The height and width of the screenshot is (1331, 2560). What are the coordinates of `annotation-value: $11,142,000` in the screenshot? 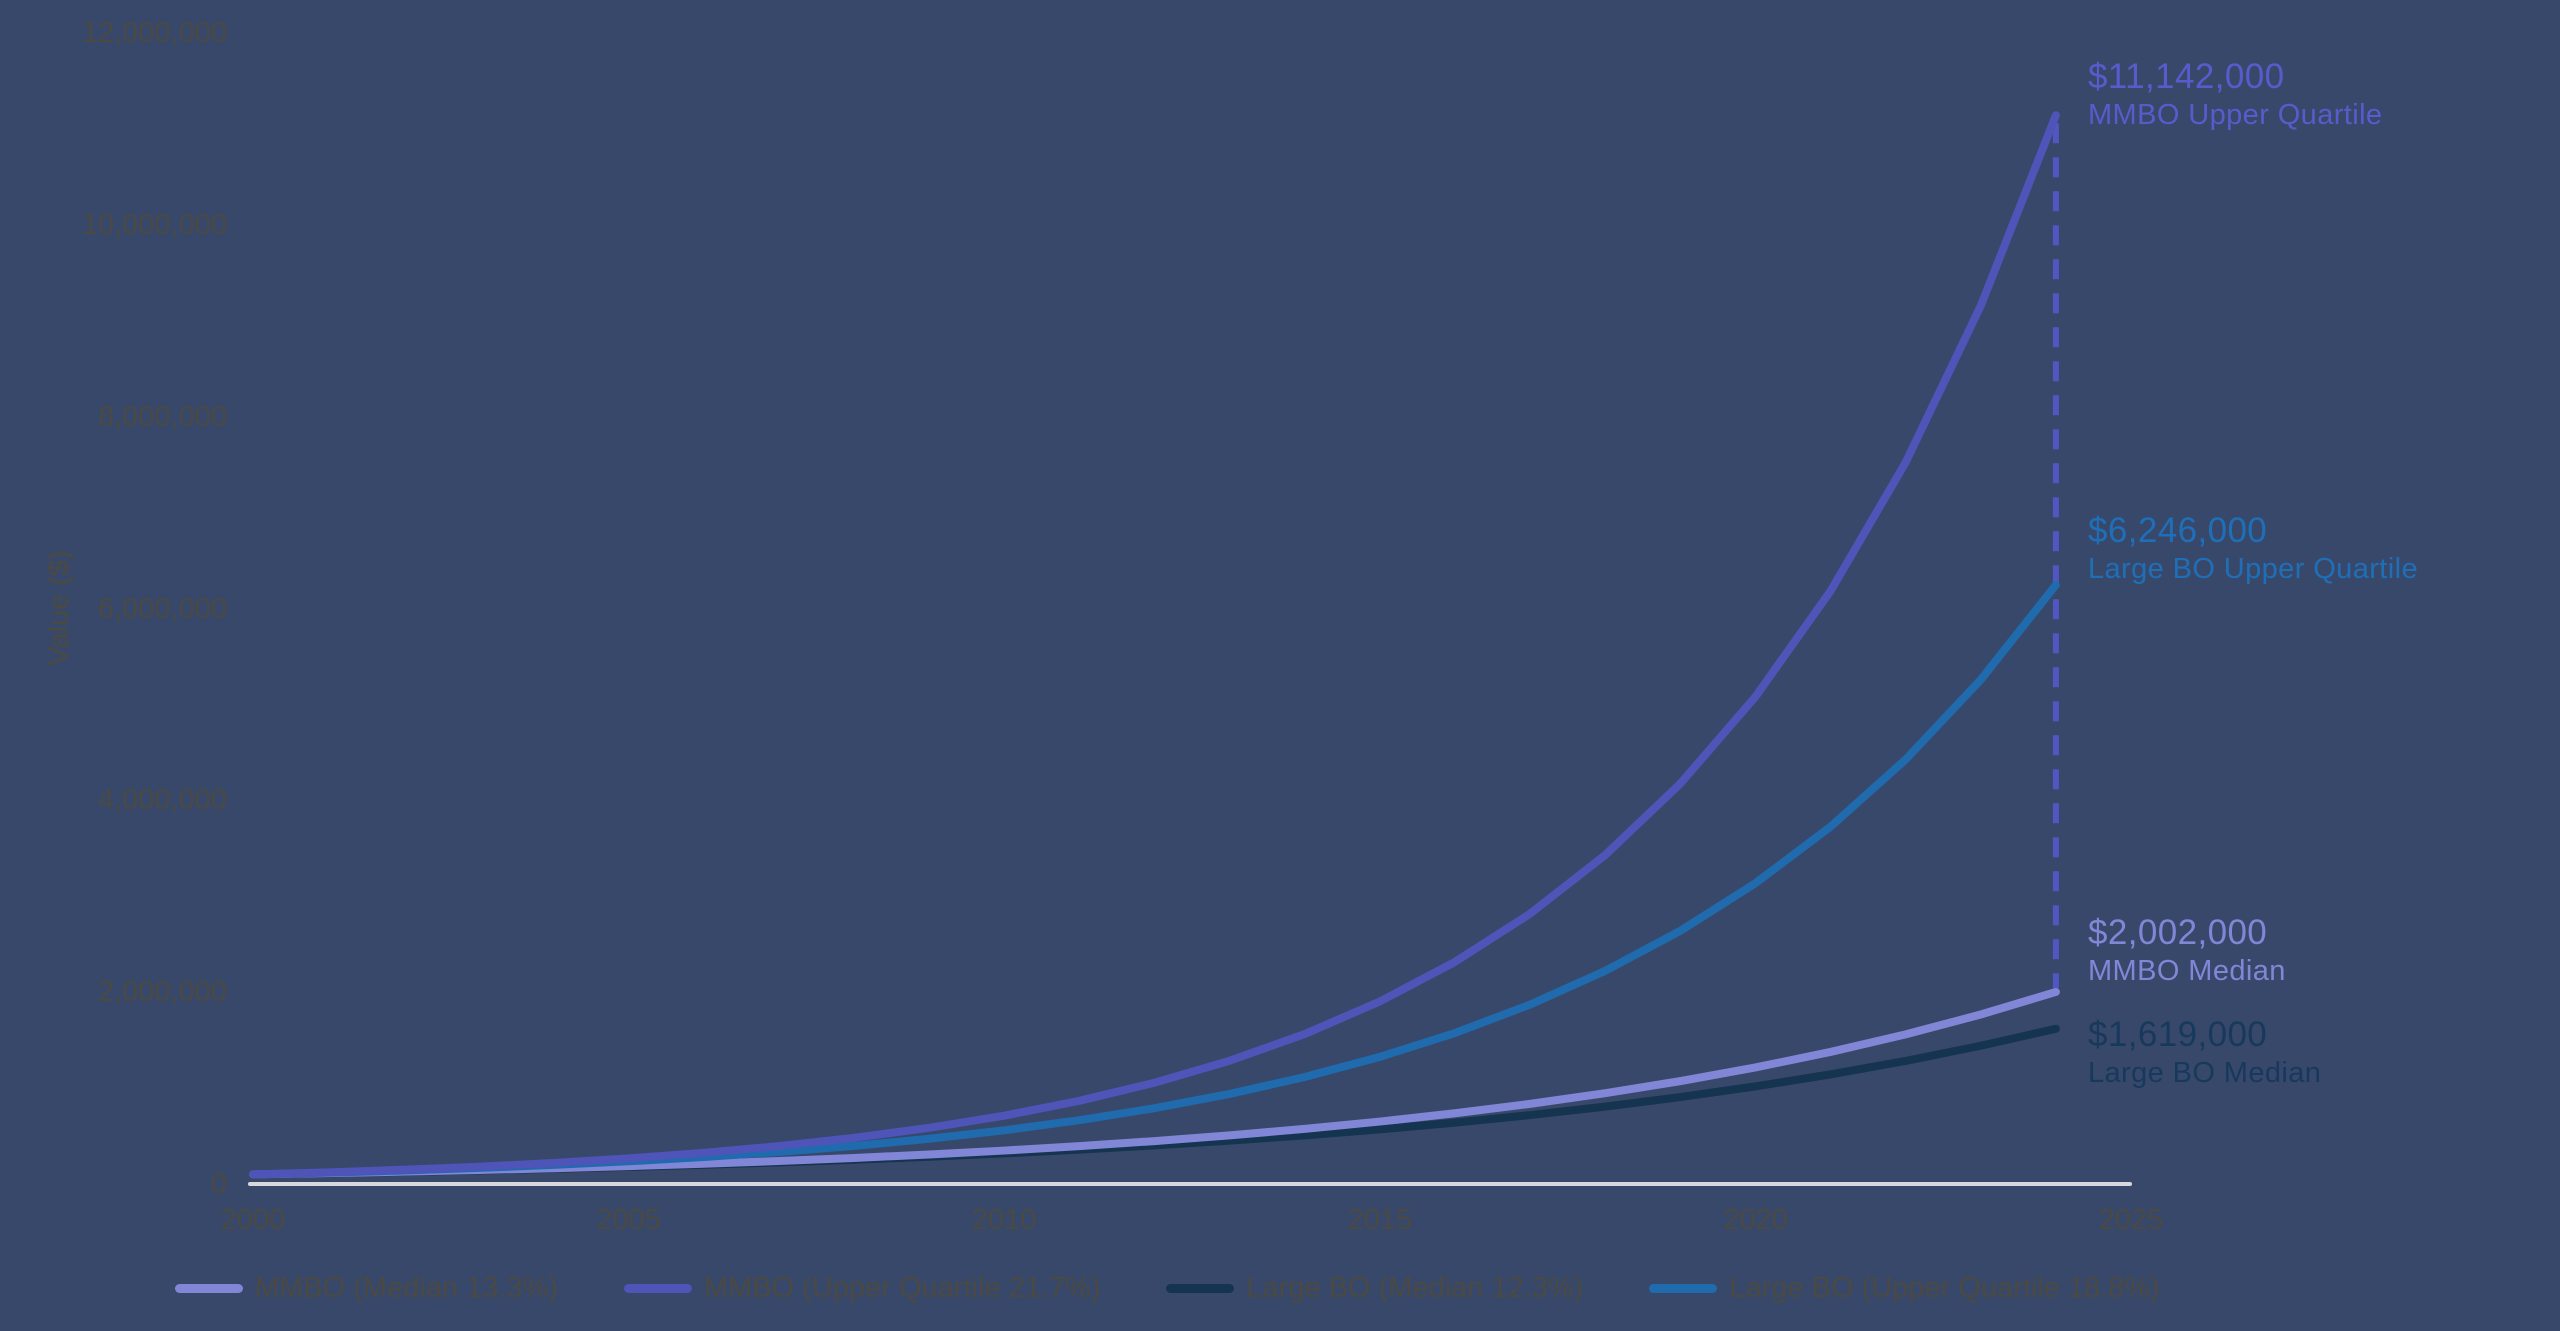 It's located at (2186, 76).